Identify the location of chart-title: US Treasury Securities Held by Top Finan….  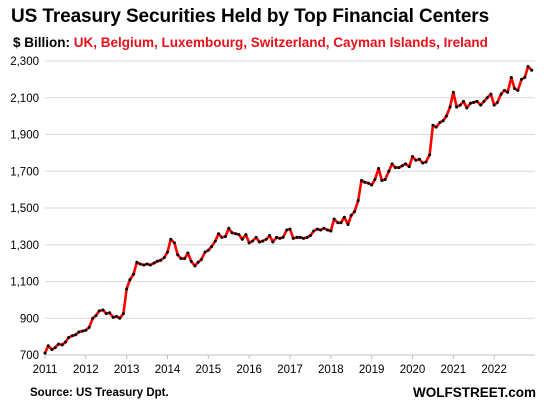
(250, 16).